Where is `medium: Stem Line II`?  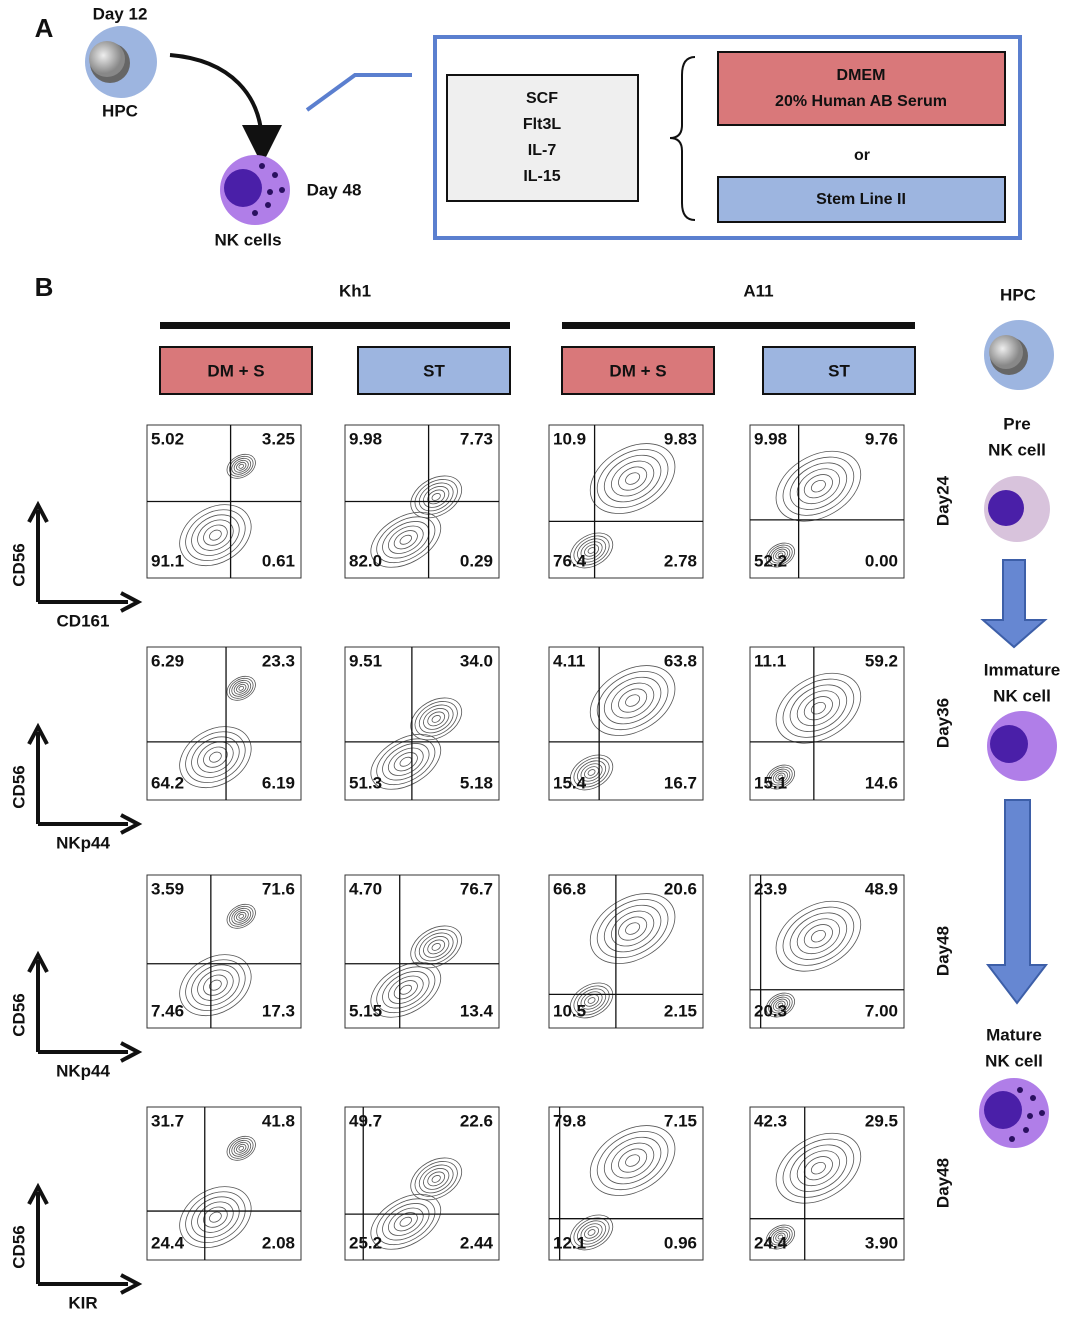 medium: Stem Line II is located at coordinates (861, 199).